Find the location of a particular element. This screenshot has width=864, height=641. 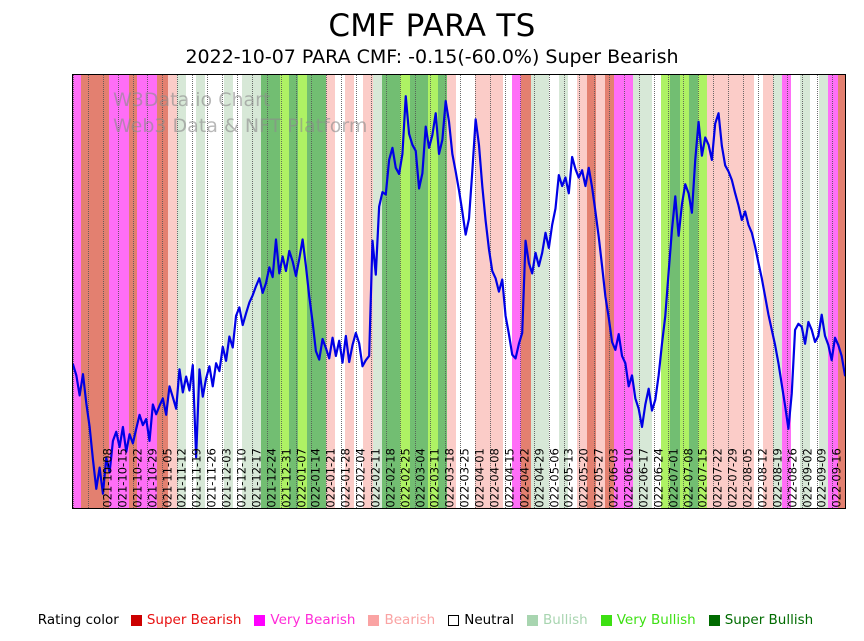

legend-item-bullish: Bullish is located at coordinates (557, 620).